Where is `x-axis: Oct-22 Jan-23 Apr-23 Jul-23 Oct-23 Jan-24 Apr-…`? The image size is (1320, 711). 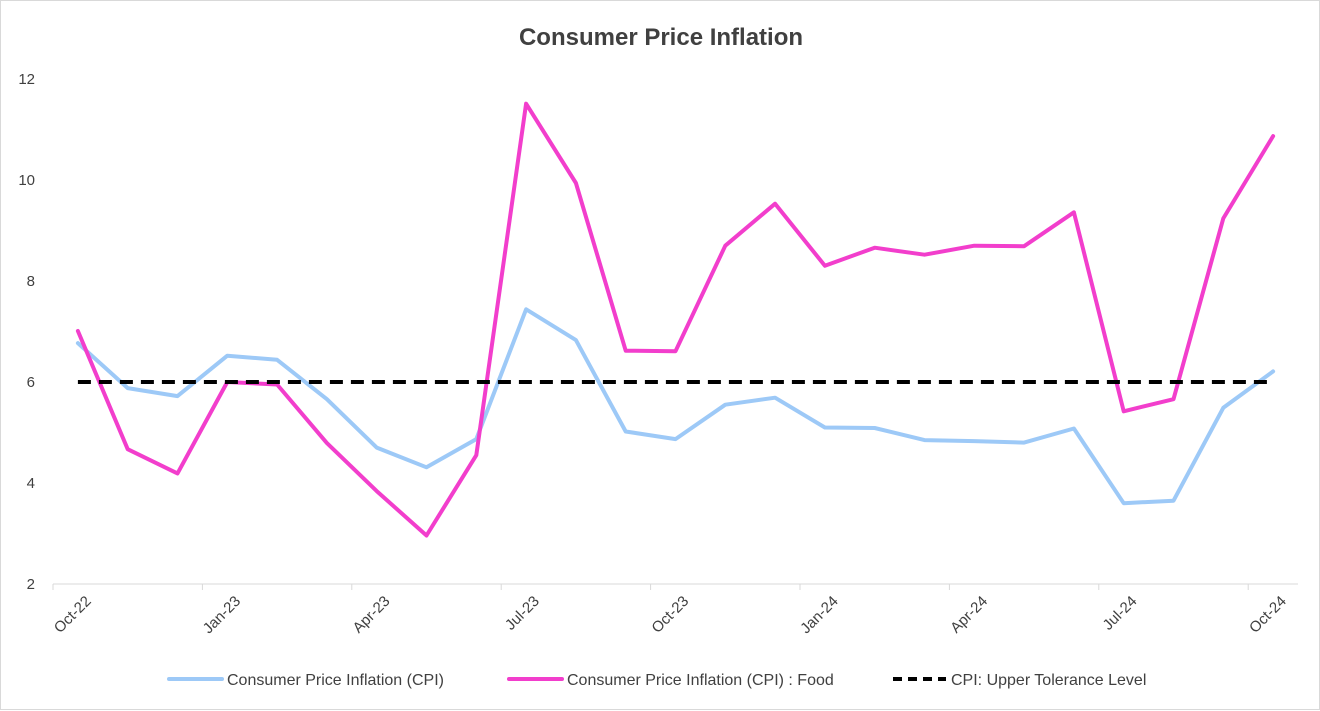
x-axis: Oct-22 Jan-23 Apr-23 Jul-23 Oct-23 Jan-24 Apr-… is located at coordinates (674, 610).